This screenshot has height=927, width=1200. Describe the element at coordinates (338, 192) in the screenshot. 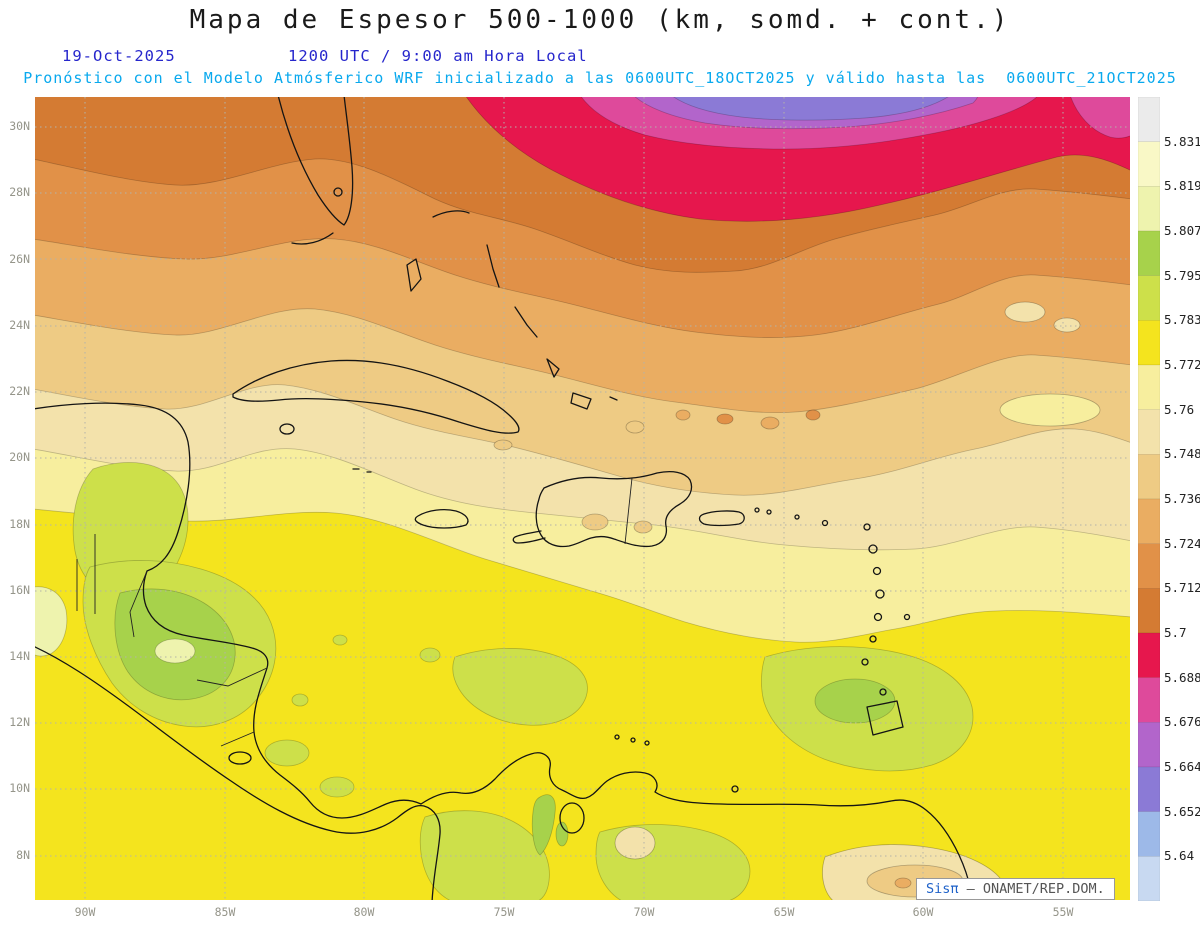

I see `lake-okeechobee` at that location.